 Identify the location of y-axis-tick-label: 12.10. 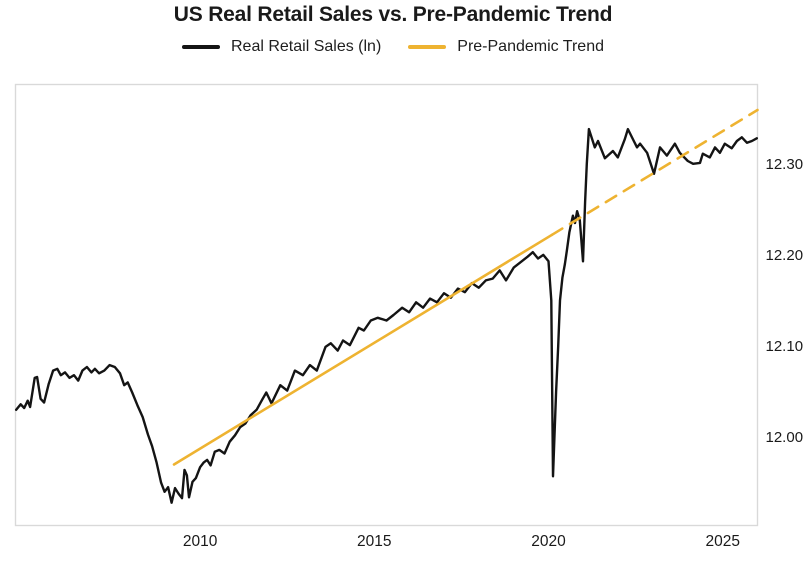
(785, 346).